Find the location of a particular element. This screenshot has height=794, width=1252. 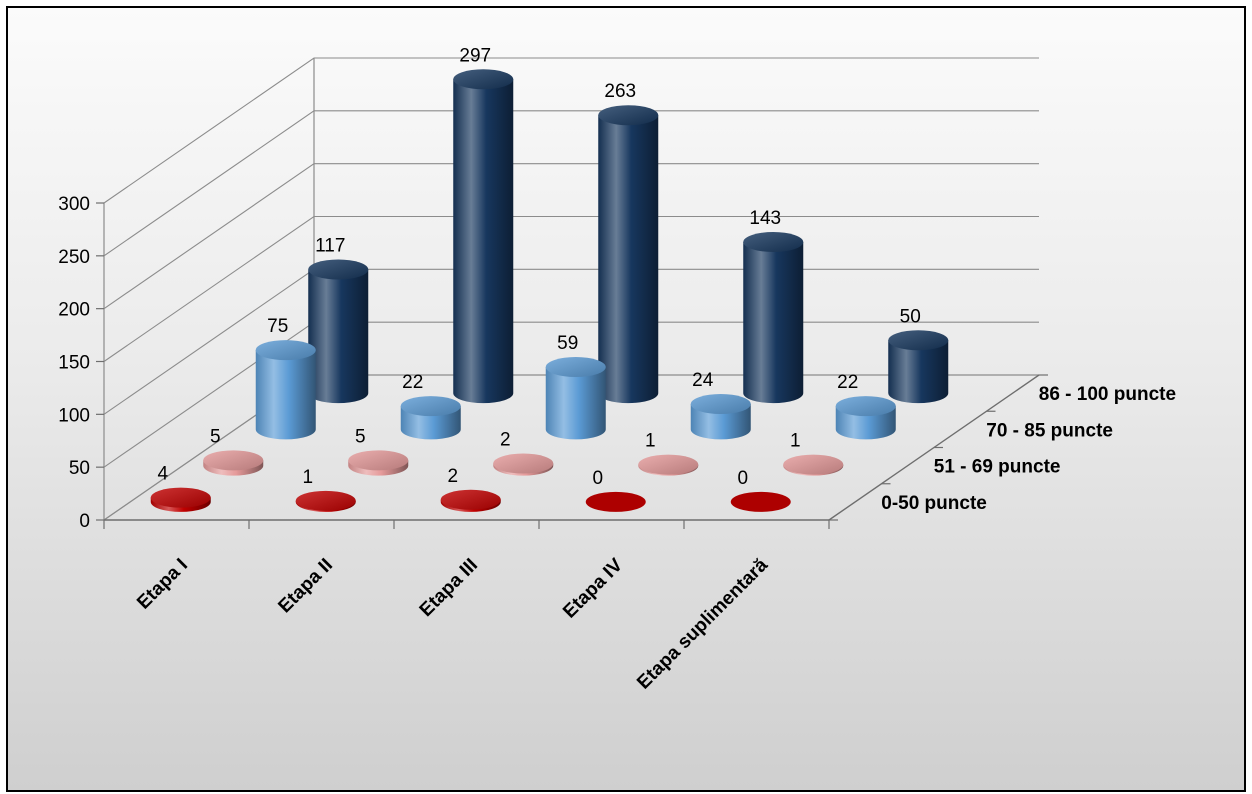

y-tick-label: 50 is located at coordinates (79, 468).